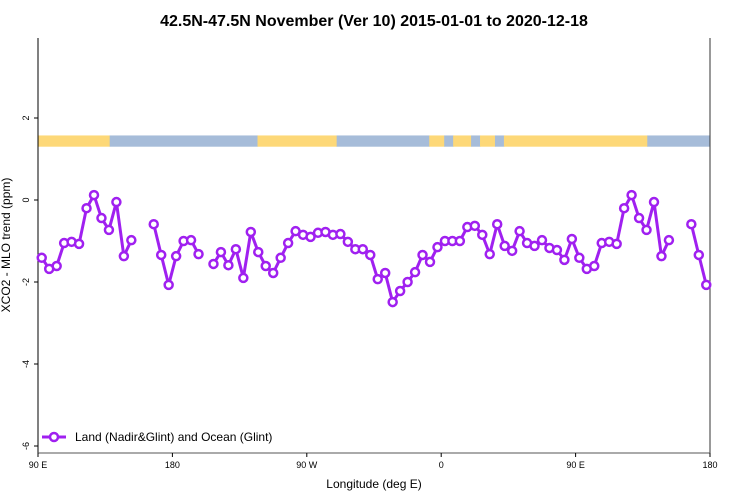 This screenshot has height=500, width=750. I want to click on y-tick-label: 2, so click(26, 117).